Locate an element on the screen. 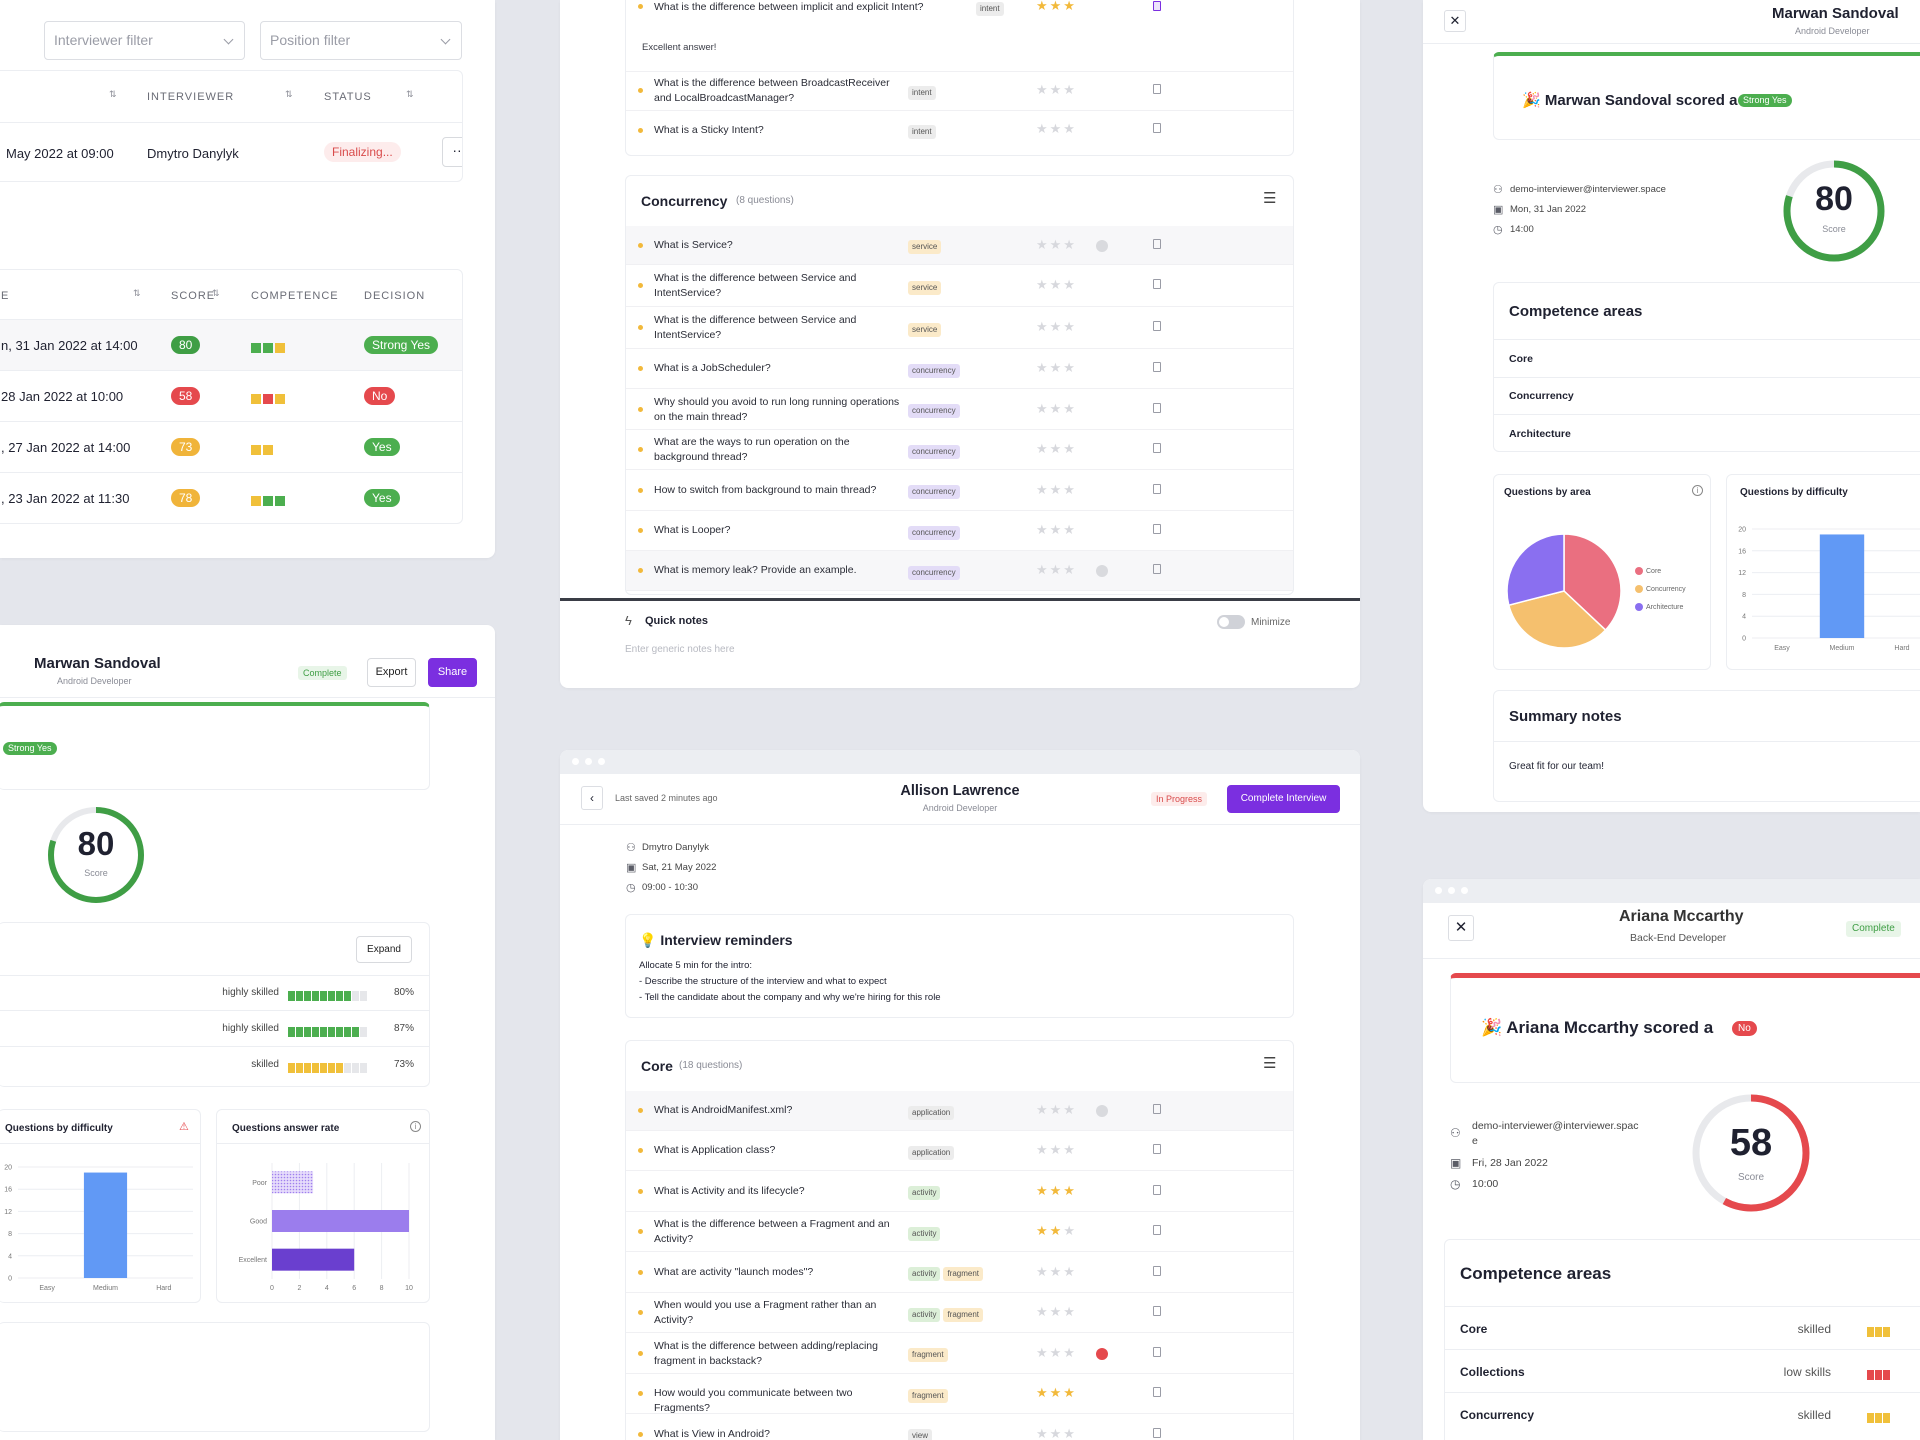 The image size is (1920, 1440). warning-icon: ⚠ is located at coordinates (184, 1127).